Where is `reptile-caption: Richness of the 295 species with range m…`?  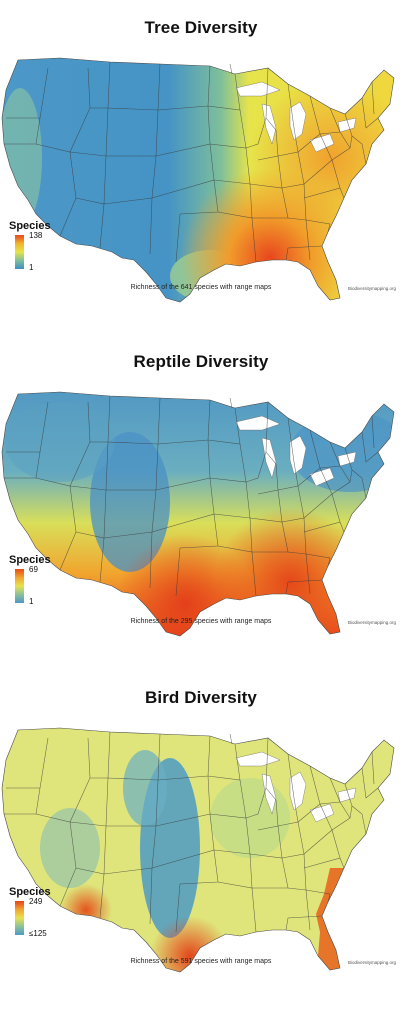 reptile-caption: Richness of the 295 species with range m… is located at coordinates (201, 621).